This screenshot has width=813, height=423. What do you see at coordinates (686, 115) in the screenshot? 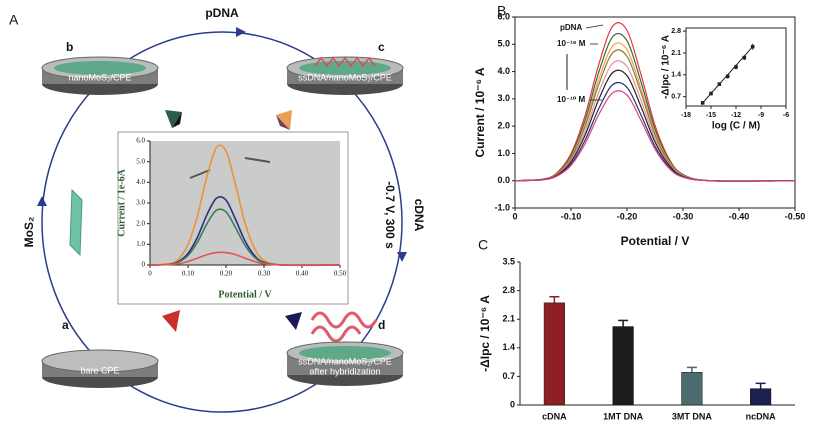
I see `x-tick-label: -18` at bounding box center [686, 115].